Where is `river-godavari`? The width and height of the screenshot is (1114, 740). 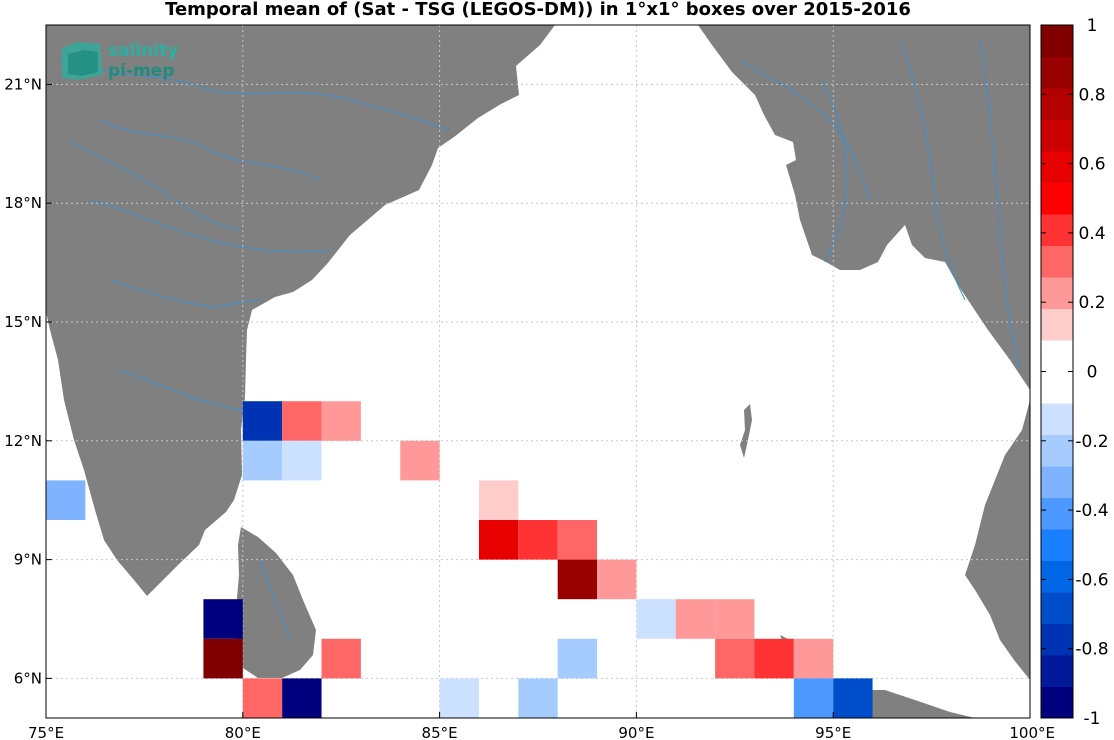
river-godavari is located at coordinates (210, 226).